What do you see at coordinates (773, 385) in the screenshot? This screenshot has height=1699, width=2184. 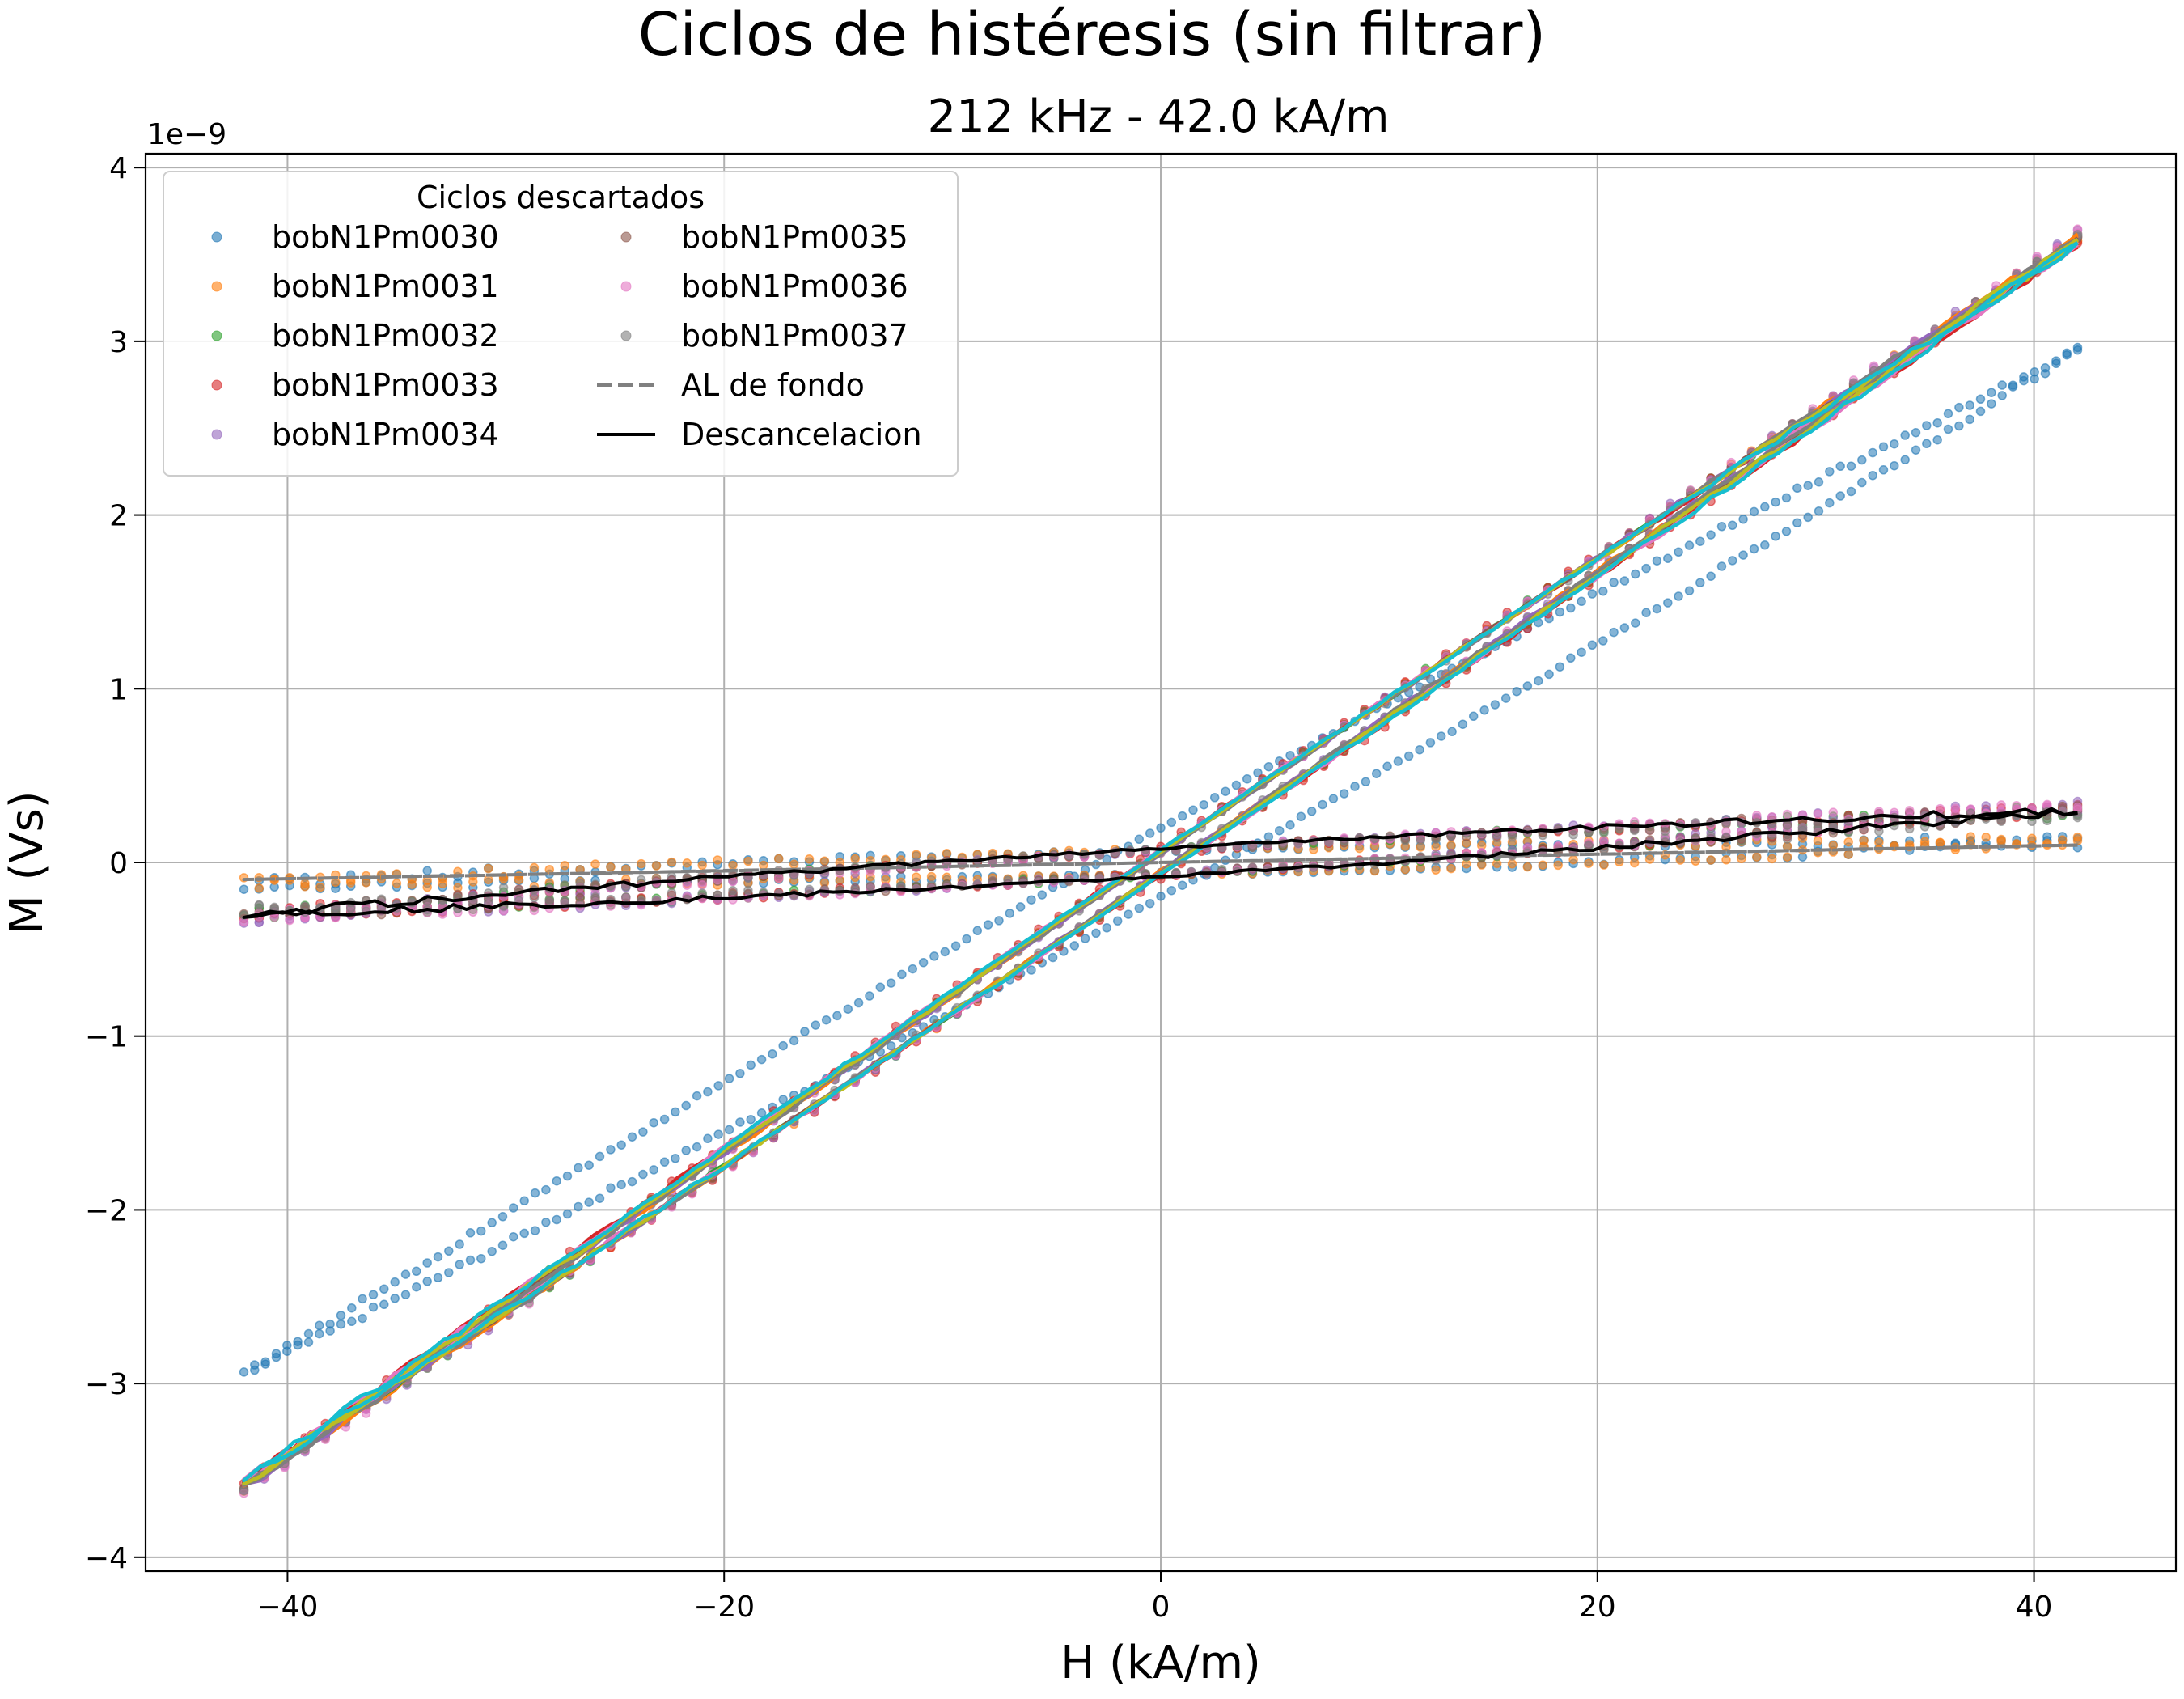 I see `legend-label: AL de fondo` at bounding box center [773, 385].